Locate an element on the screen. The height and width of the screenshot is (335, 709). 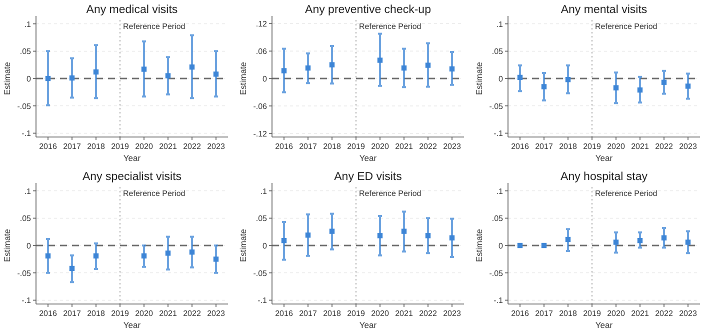
chart-title: Any specialist visits is located at coordinates (132, 177).